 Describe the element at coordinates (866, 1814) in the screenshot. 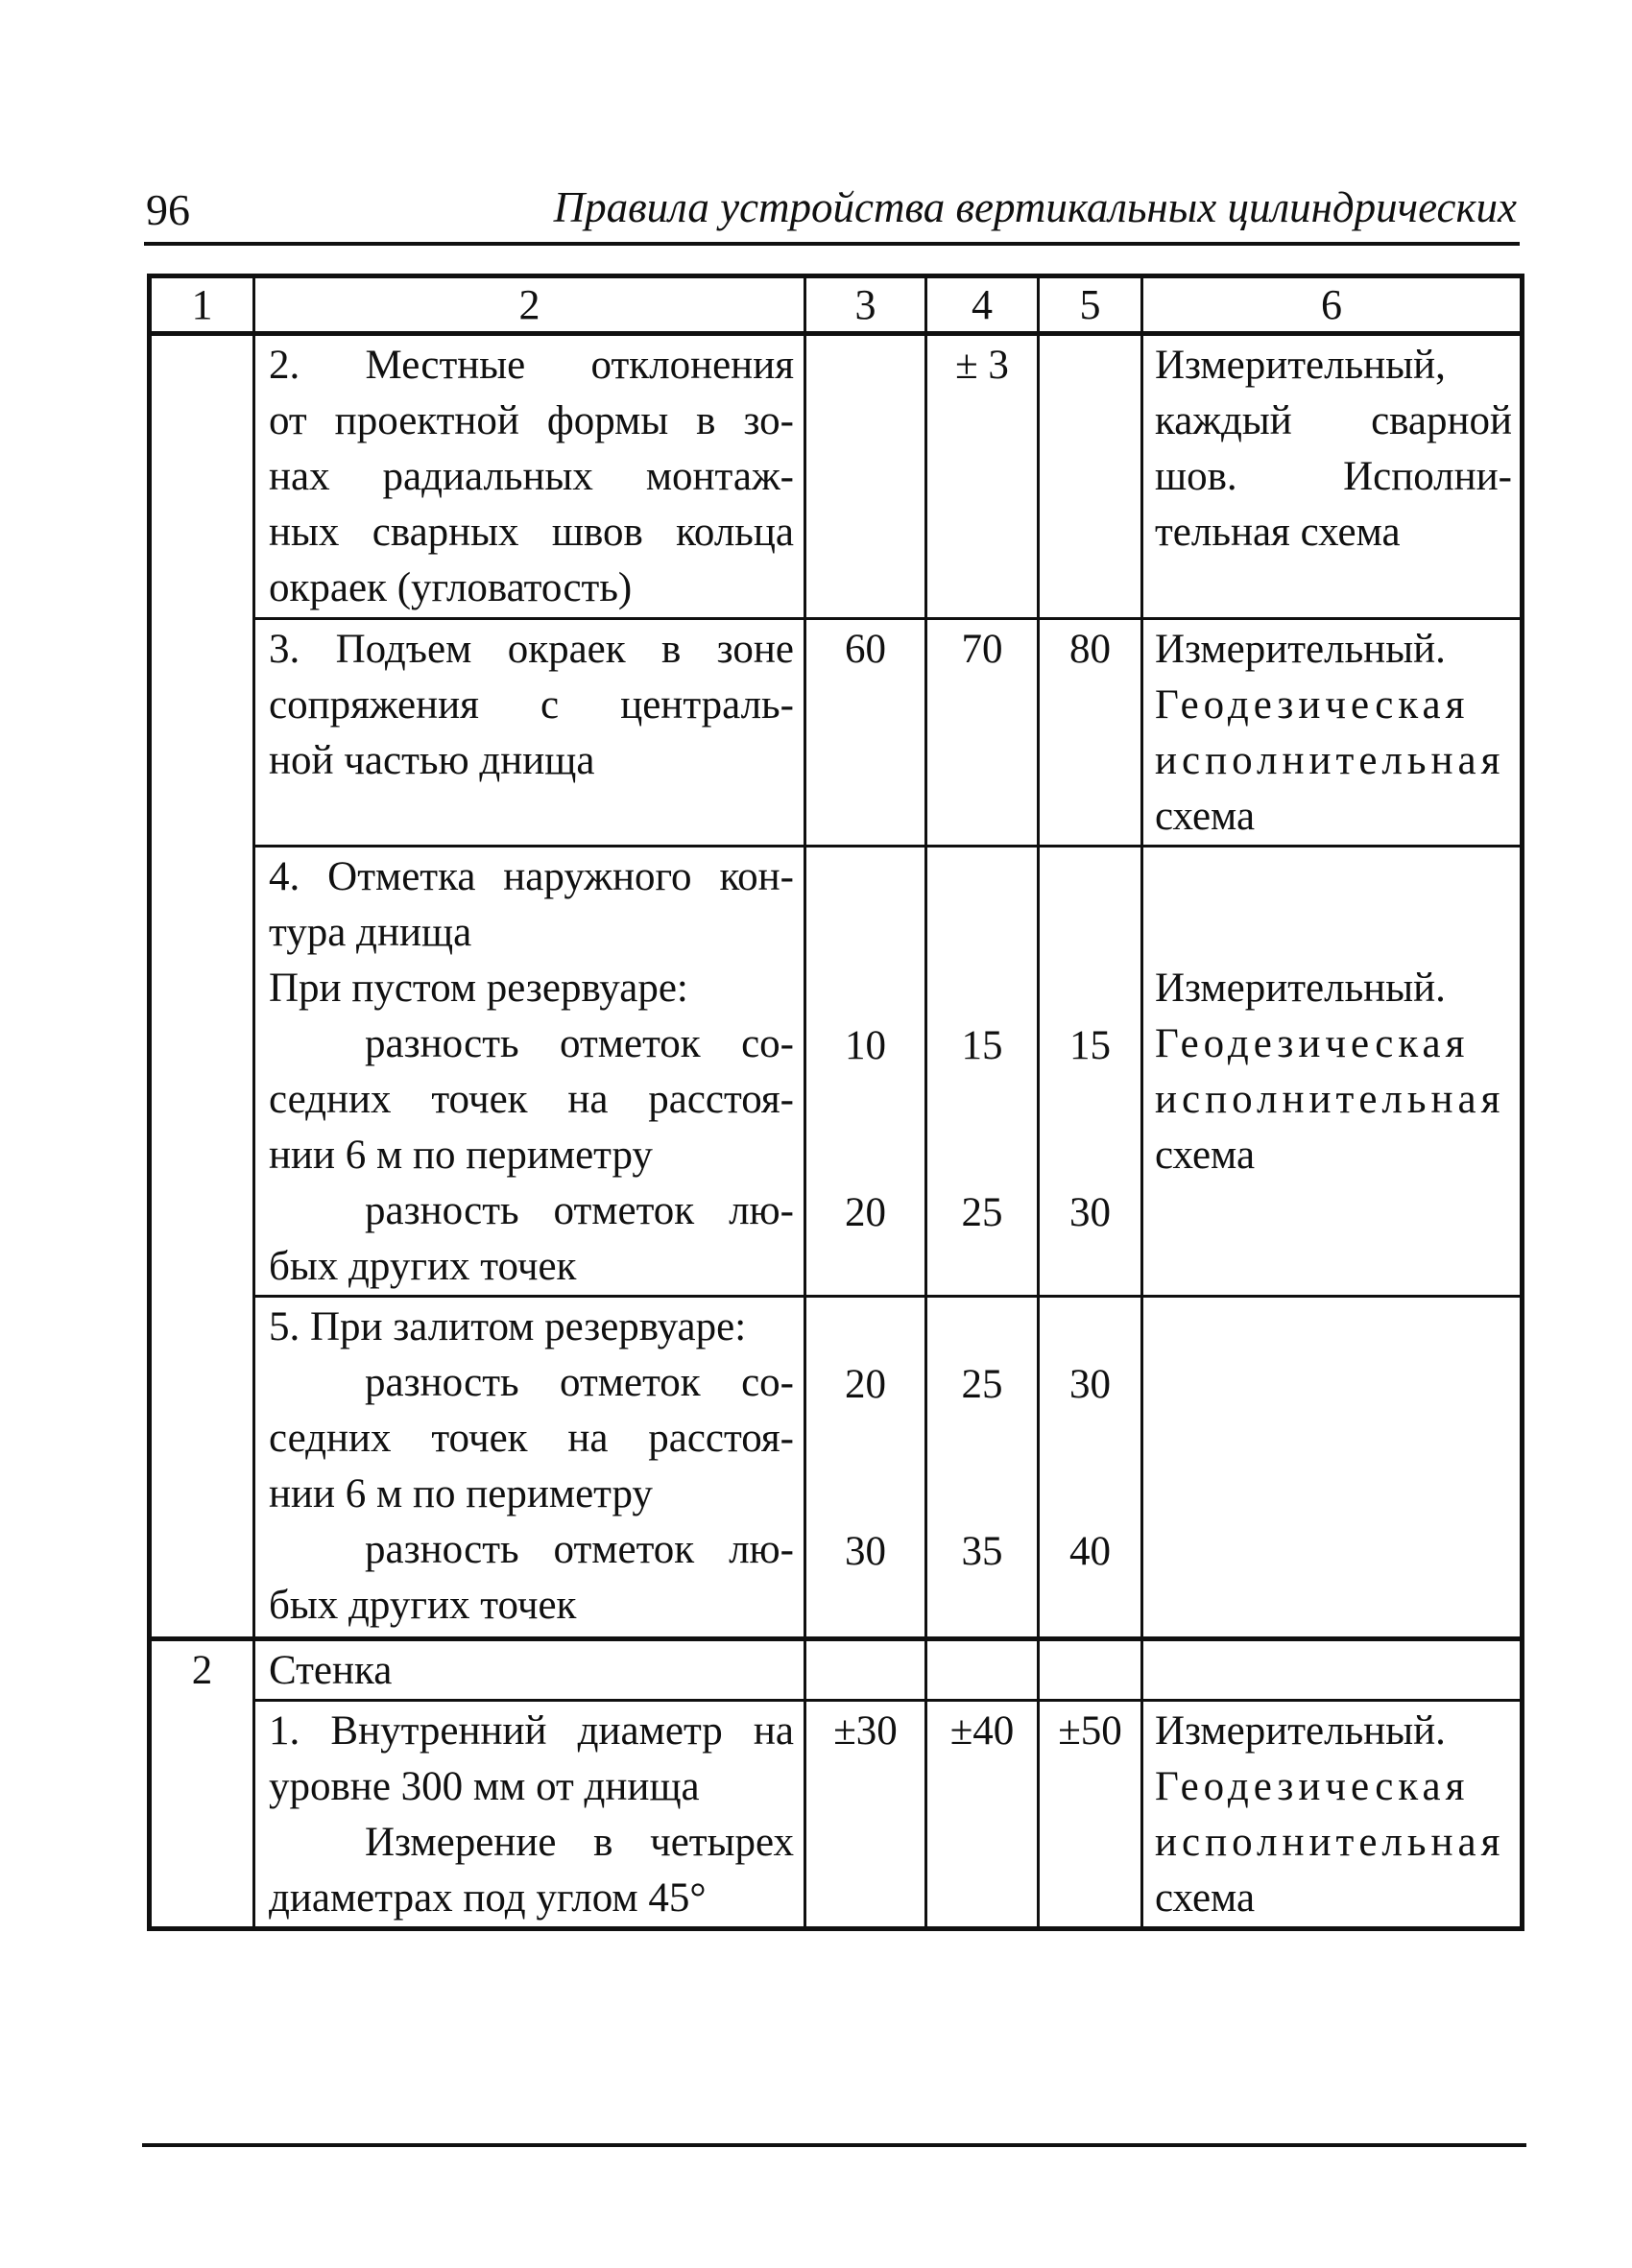

I see `cell-r7-col3: ±30` at that location.